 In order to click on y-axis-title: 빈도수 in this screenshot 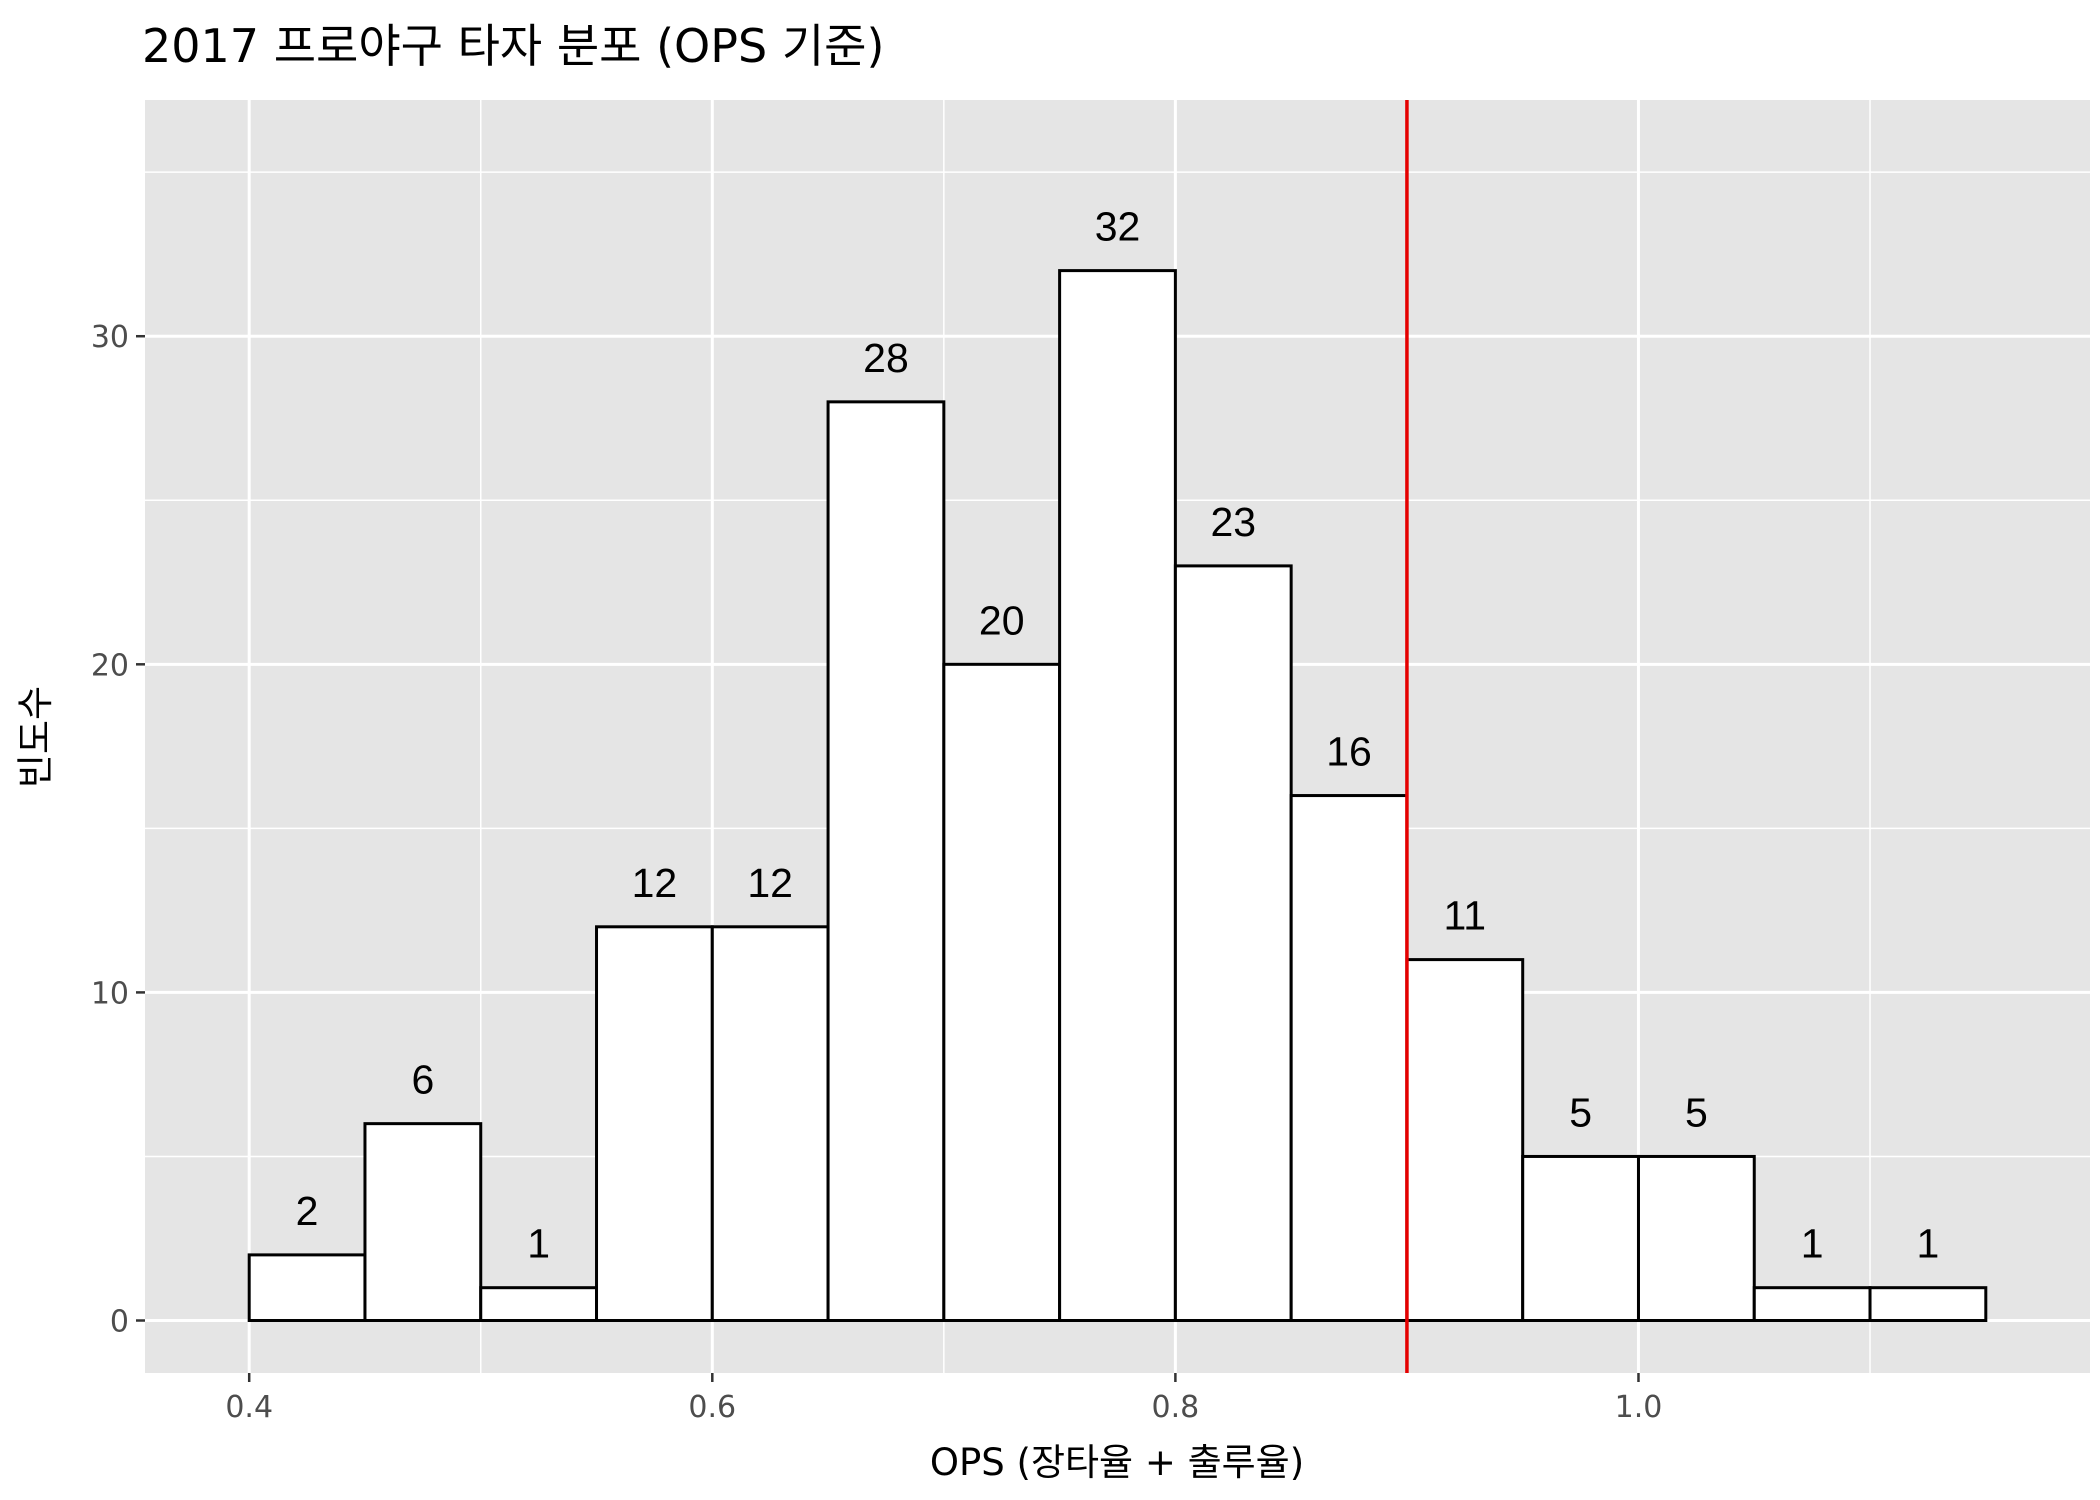, I will do `click(35, 737)`.